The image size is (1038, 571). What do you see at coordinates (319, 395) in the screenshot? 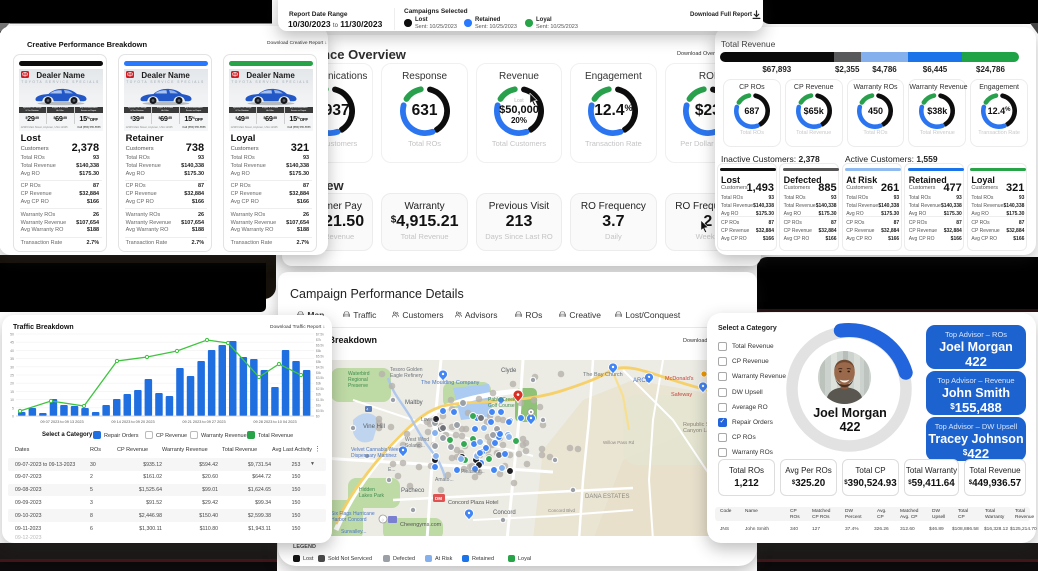
I see `svg-text: $2k` at bounding box center [319, 395].